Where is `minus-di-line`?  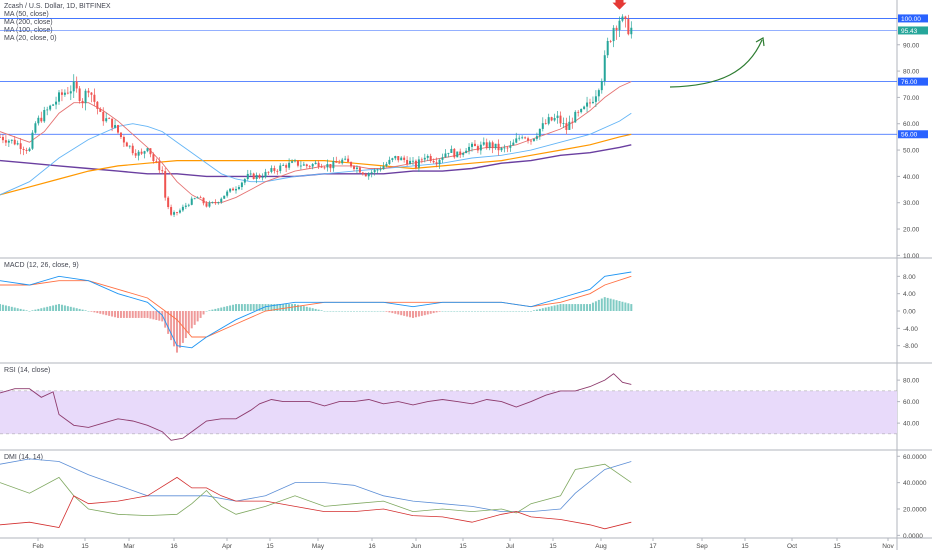
minus-di-line is located at coordinates (316, 503).